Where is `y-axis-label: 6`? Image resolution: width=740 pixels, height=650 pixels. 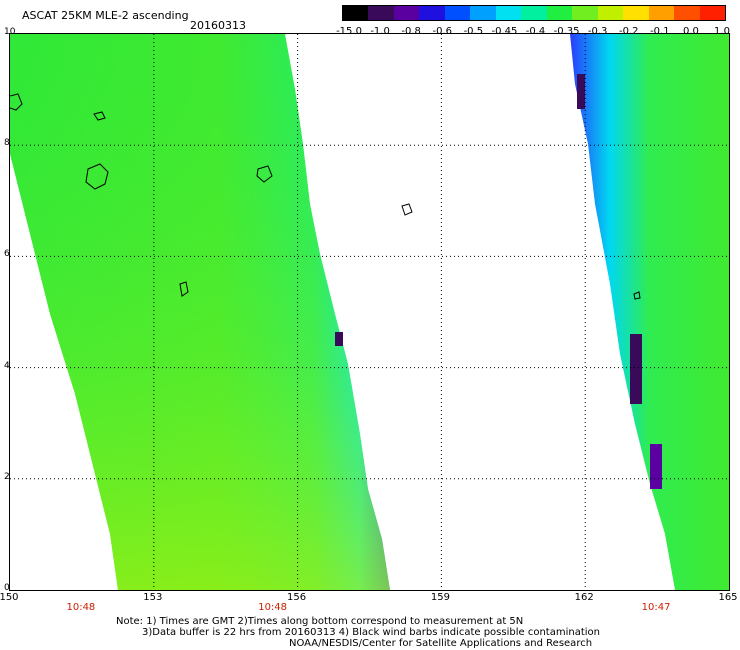
y-axis-label: 6 is located at coordinates (7, 254).